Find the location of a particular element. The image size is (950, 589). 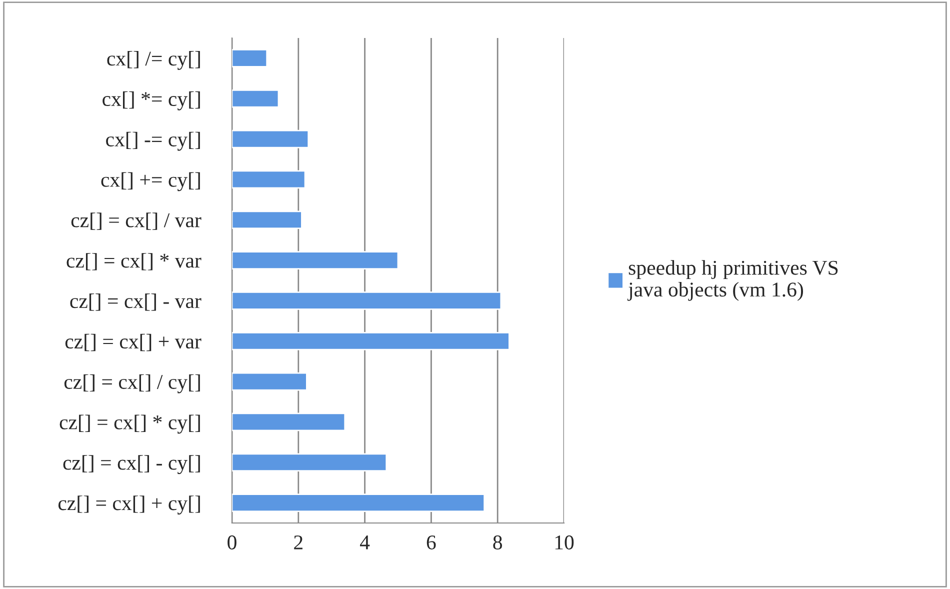

y-tick-label: cx[] -= cy[] is located at coordinates (153, 141).